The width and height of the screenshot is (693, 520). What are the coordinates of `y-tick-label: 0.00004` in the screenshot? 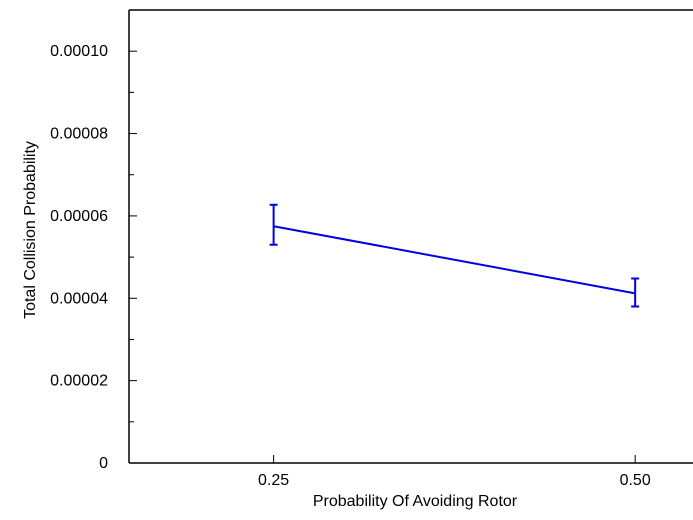 It's located at (79, 298).